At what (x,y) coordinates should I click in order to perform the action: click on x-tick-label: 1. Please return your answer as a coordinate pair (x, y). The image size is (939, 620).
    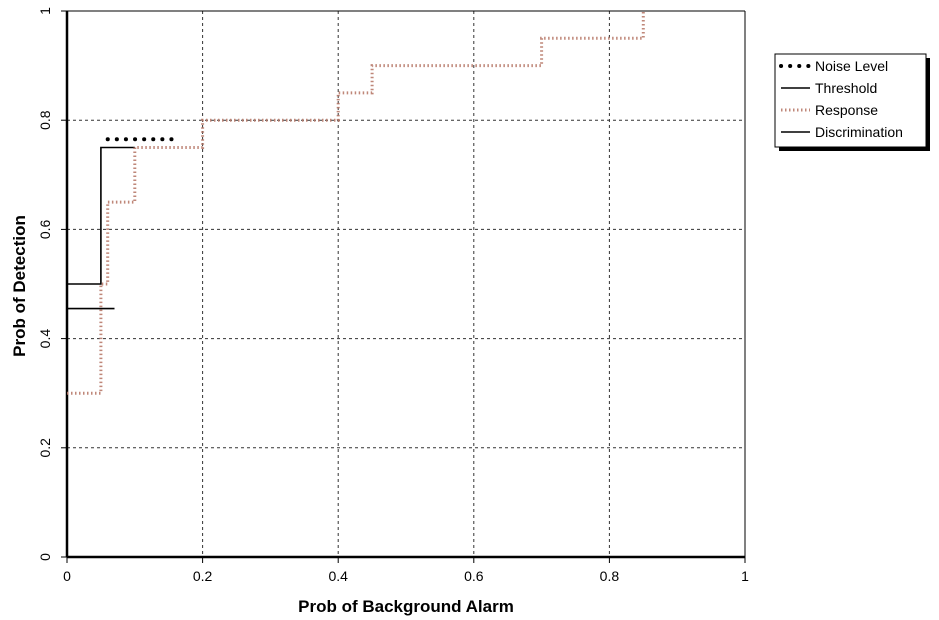
    Looking at the image, I should click on (745, 576).